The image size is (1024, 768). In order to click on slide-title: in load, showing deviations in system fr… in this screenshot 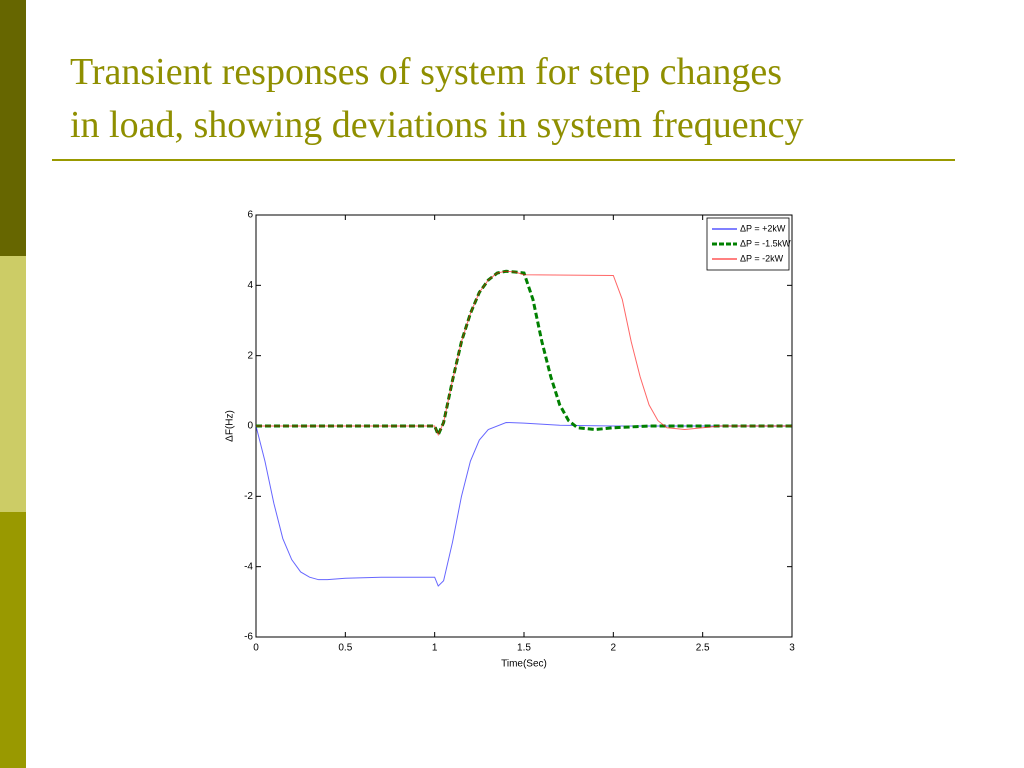, I will do `click(437, 125)`.